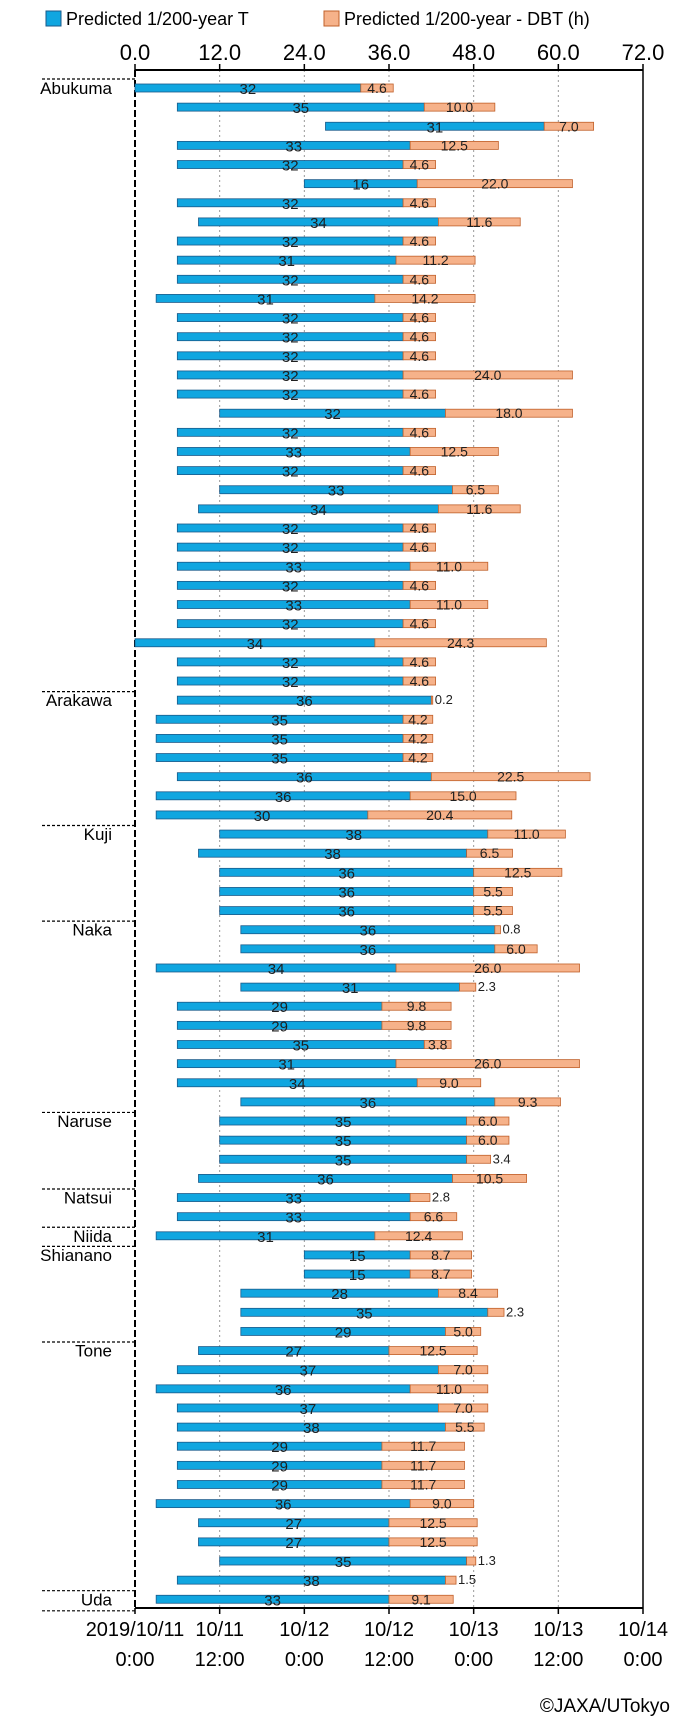  I want to click on bar-row: 33 11.0, so click(332, 606).